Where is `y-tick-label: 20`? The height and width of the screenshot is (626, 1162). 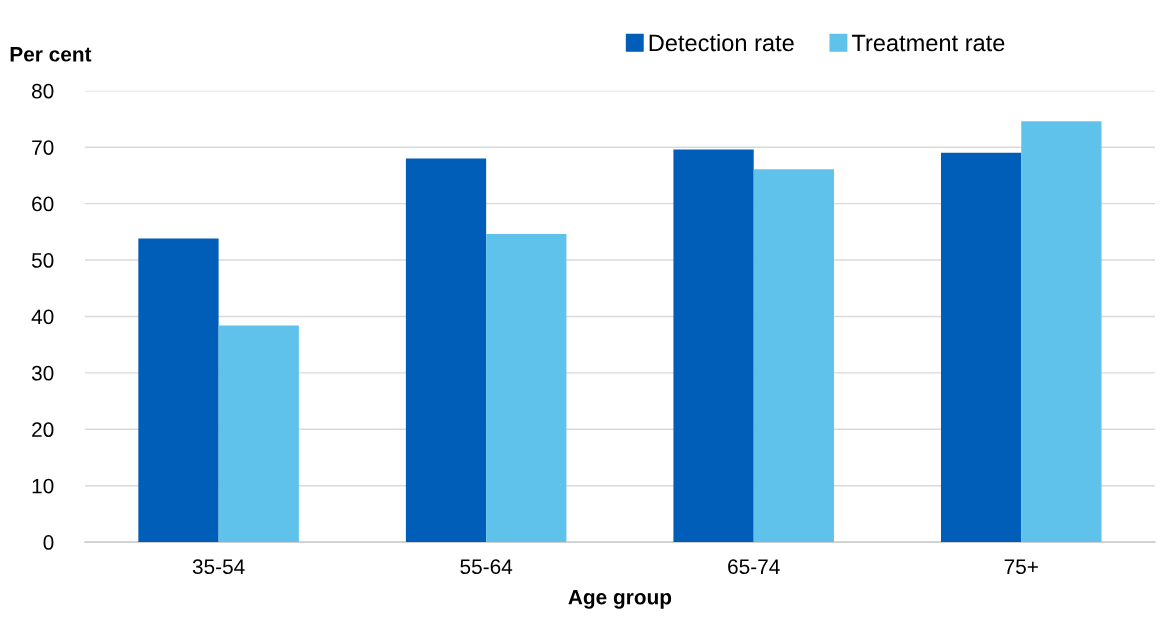 y-tick-label: 20 is located at coordinates (43, 430).